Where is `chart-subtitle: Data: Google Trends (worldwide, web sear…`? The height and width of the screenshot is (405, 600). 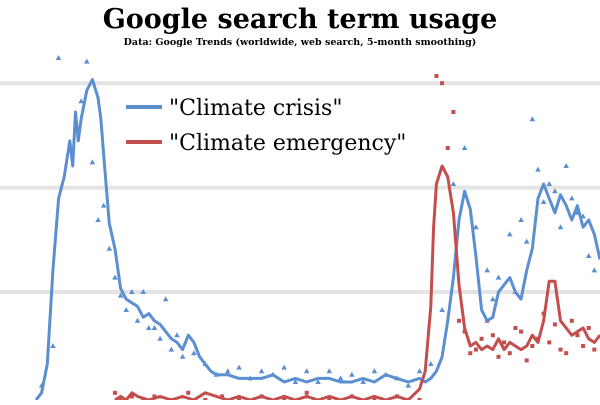 chart-subtitle: Data: Google Trends (worldwide, web sear… is located at coordinates (300, 42).